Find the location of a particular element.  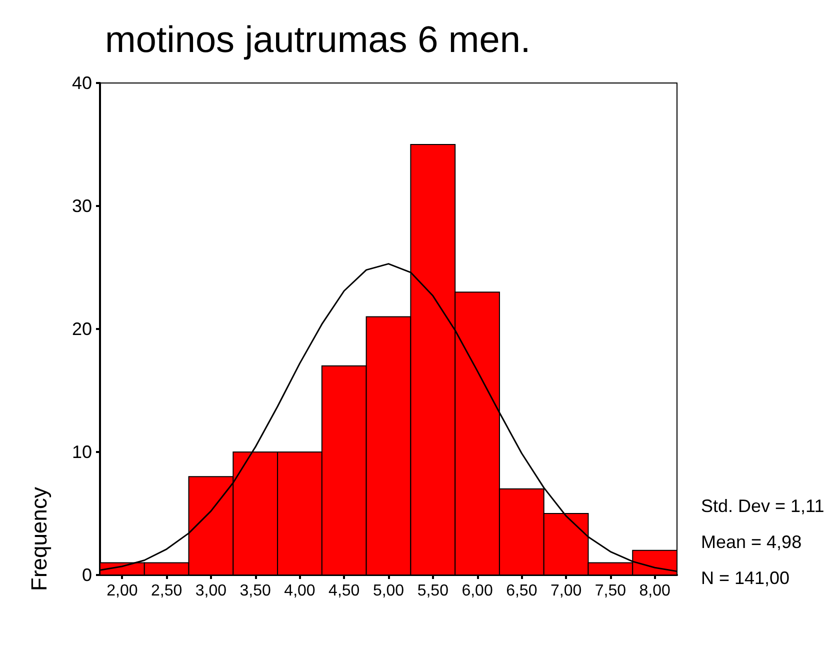

x-tick-label: 4,00 is located at coordinates (300, 591).